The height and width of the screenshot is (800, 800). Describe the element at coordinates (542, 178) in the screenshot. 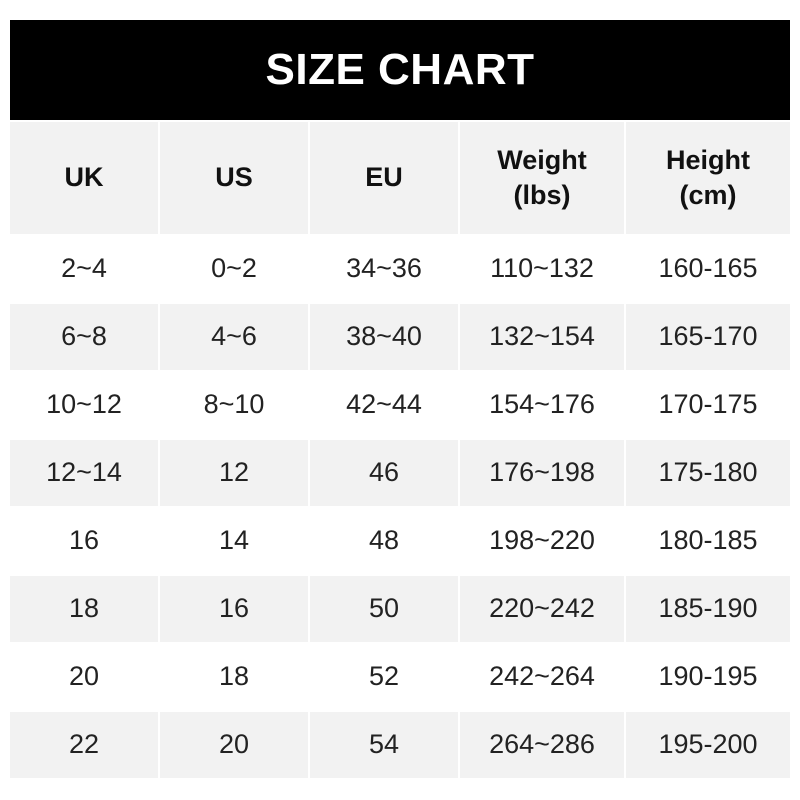

I see `column-header: Weight (lbs)` at that location.